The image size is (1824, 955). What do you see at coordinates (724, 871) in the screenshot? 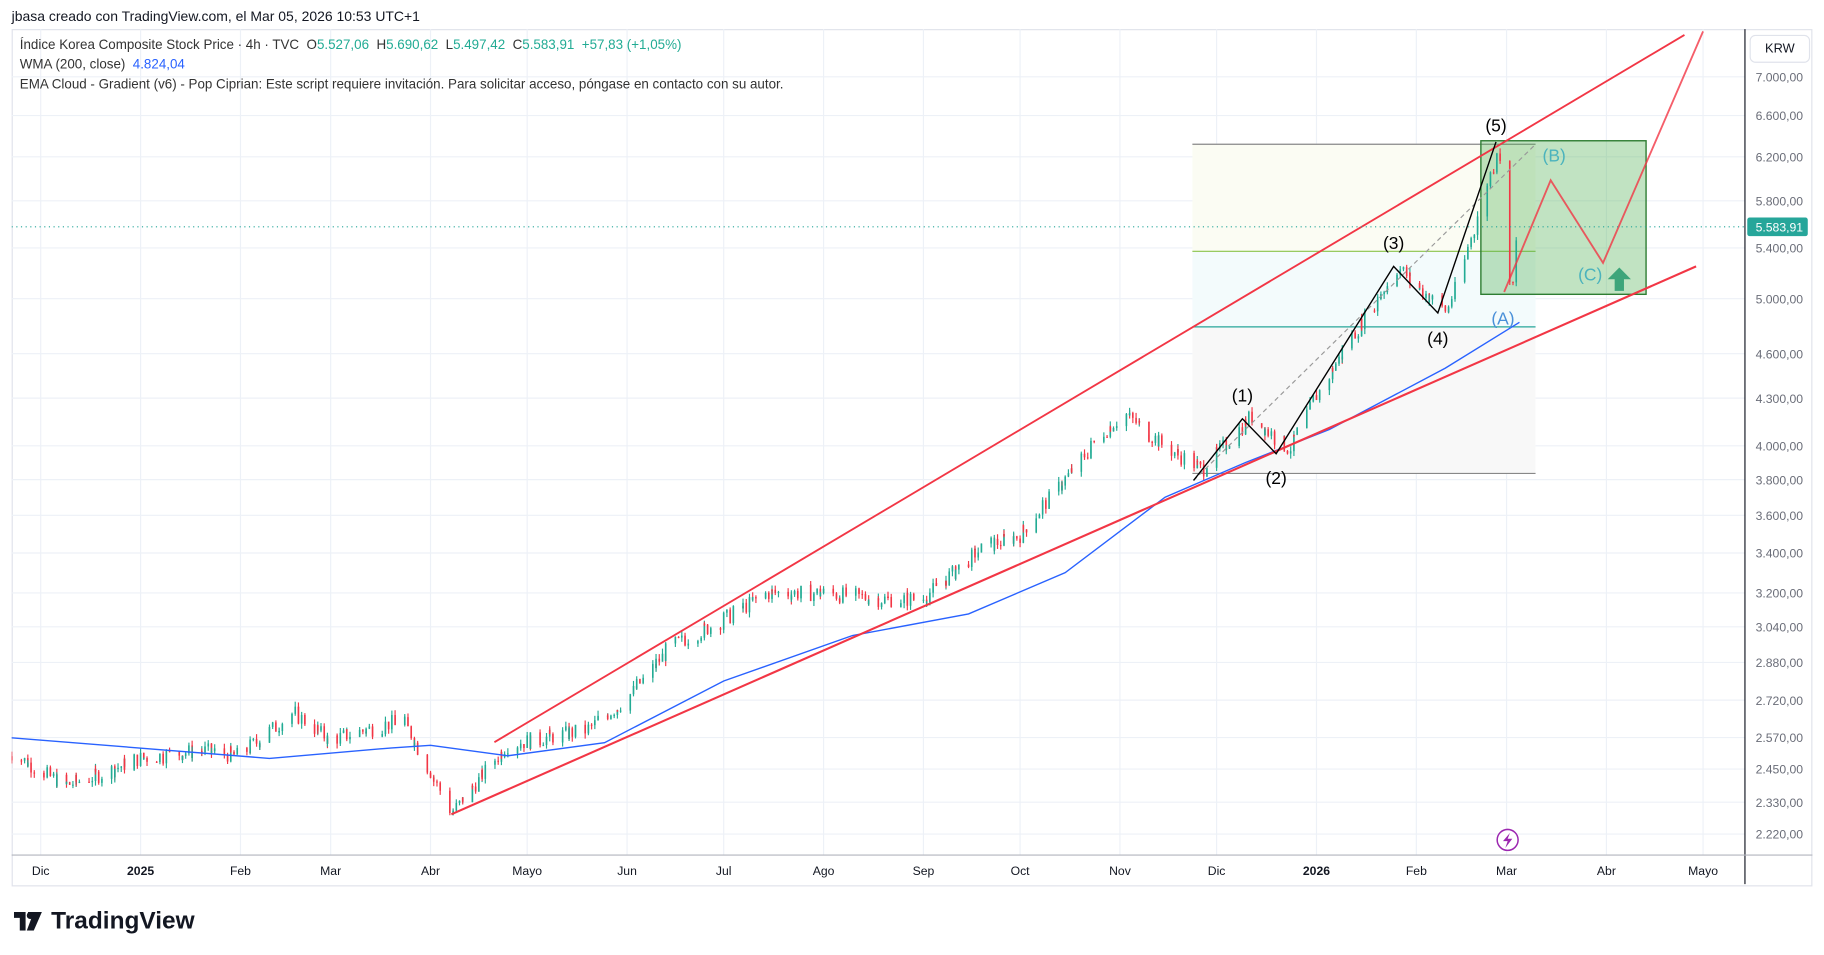
I see `time-tick-label: Jul` at bounding box center [724, 871].